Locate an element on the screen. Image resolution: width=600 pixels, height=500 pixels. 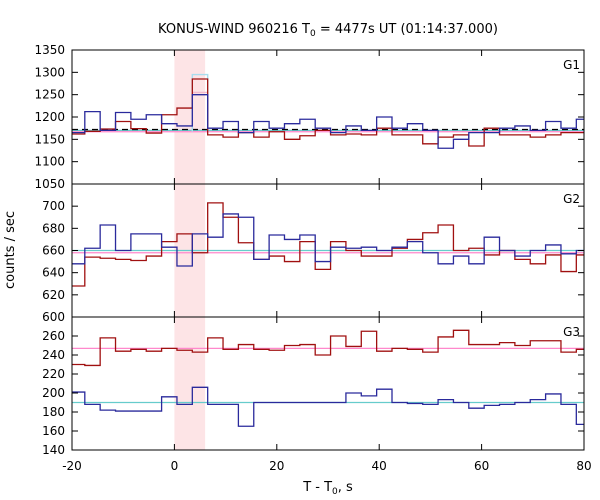
y-tick-label: 1150 is located at coordinates (49, 139).